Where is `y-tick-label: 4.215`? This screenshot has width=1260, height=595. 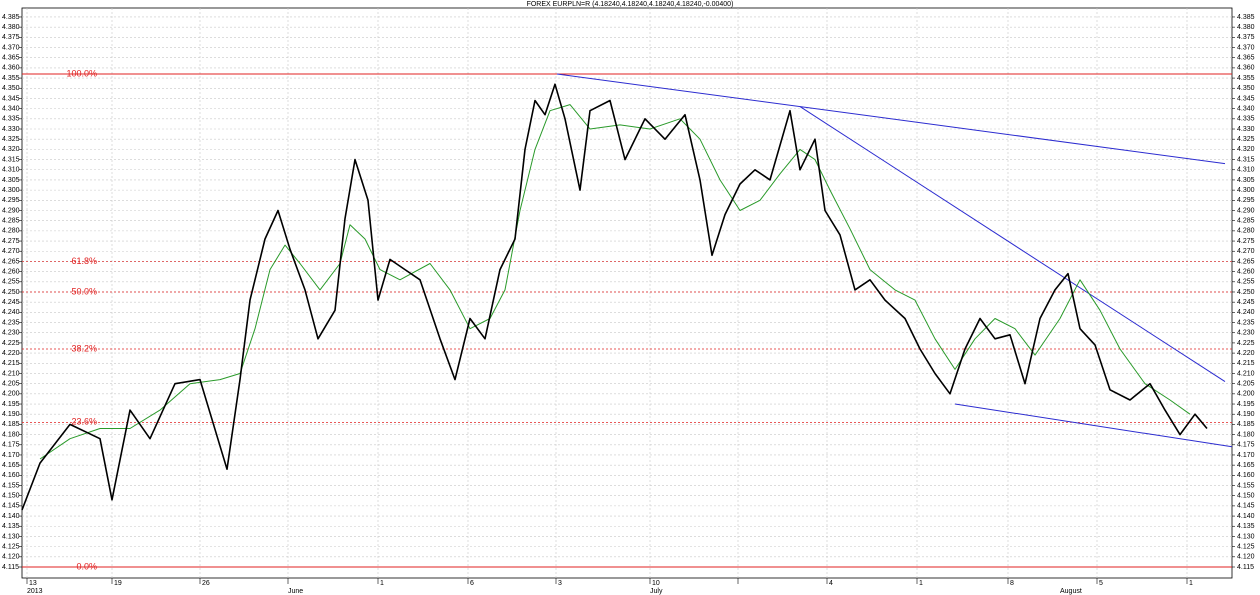 y-tick-label: 4.215 is located at coordinates (1246, 363).